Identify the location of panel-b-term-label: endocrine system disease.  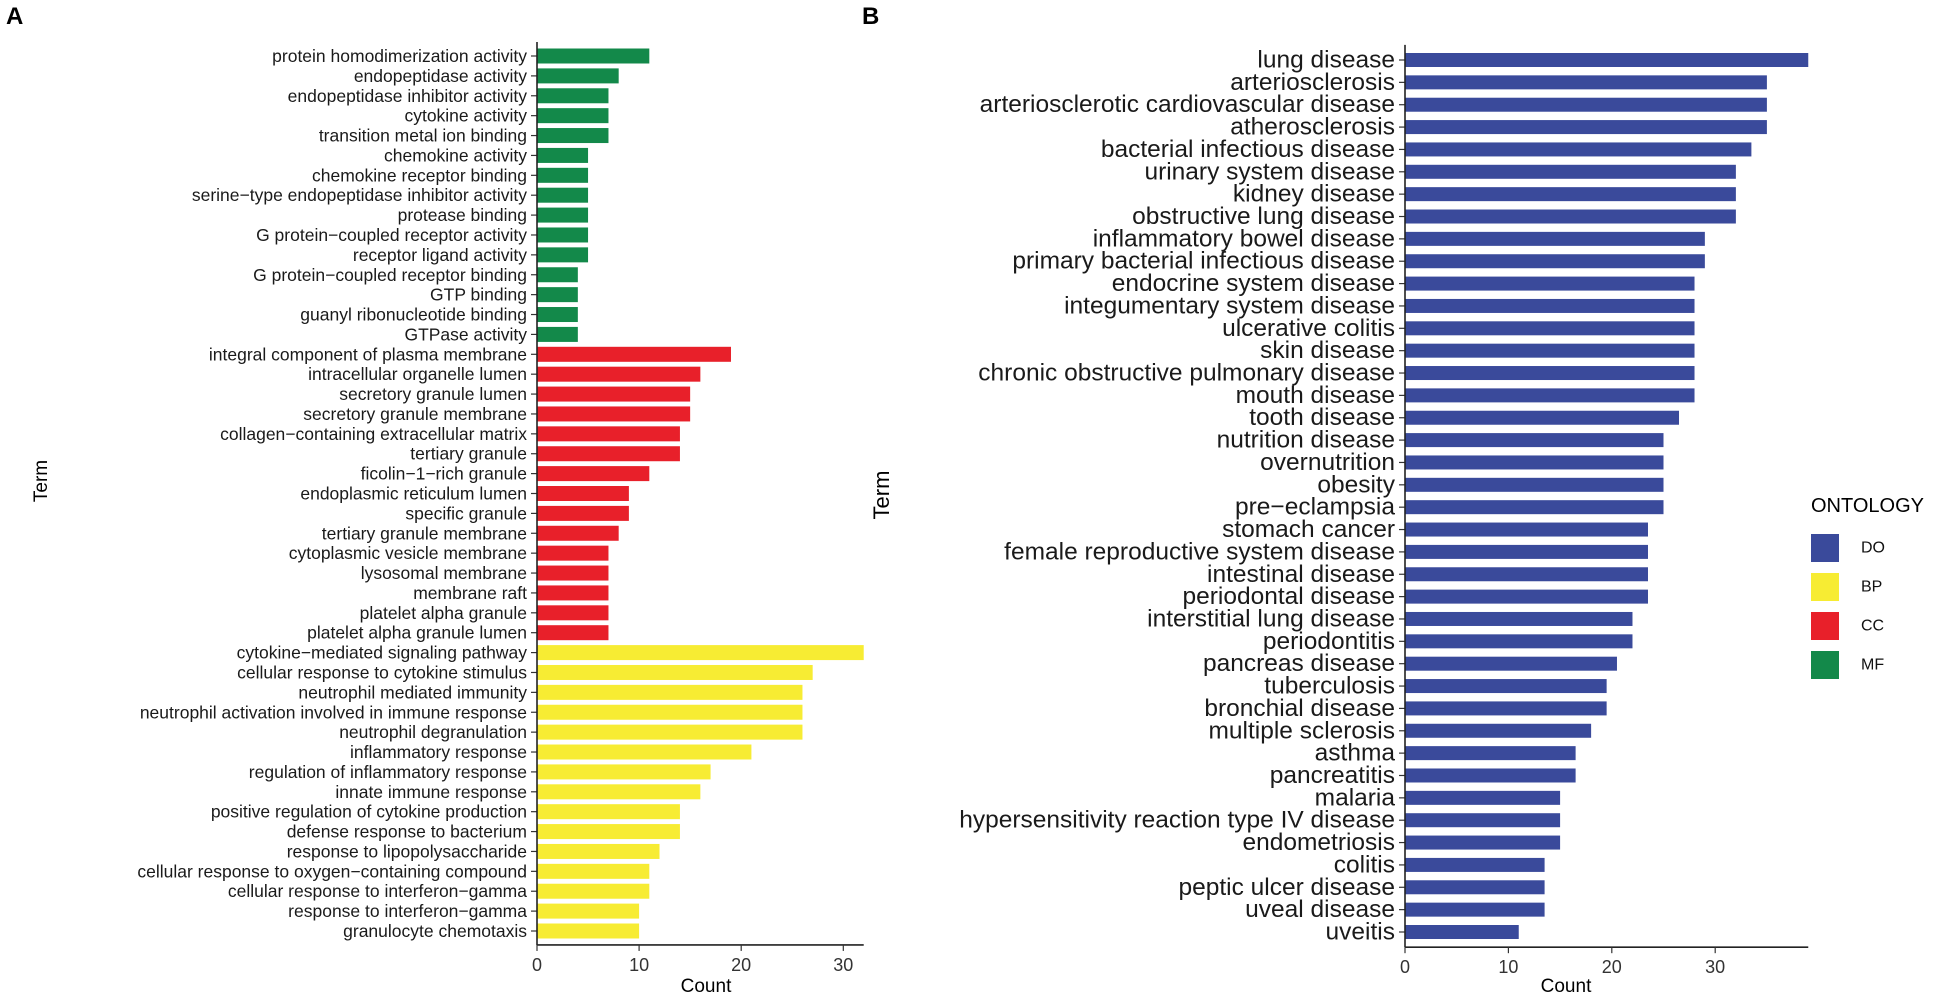
(1253, 283).